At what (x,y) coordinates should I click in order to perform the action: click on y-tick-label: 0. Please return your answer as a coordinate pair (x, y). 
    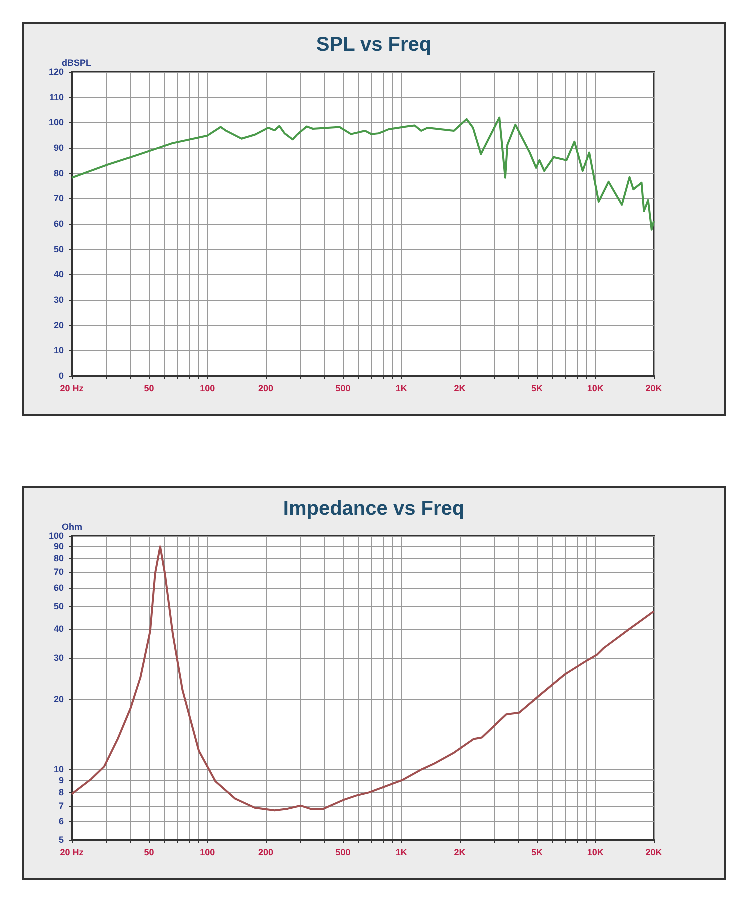
    Looking at the image, I should click on (61, 376).